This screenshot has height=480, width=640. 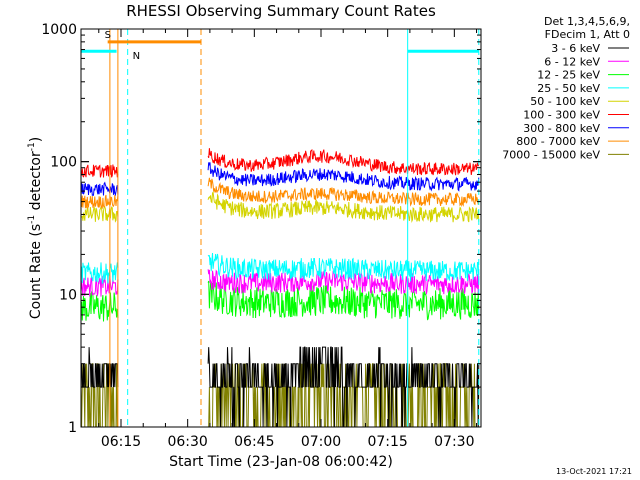 What do you see at coordinates (587, 34) in the screenshot?
I see `legend-header-line-2: FDecim 1, Att 0` at bounding box center [587, 34].